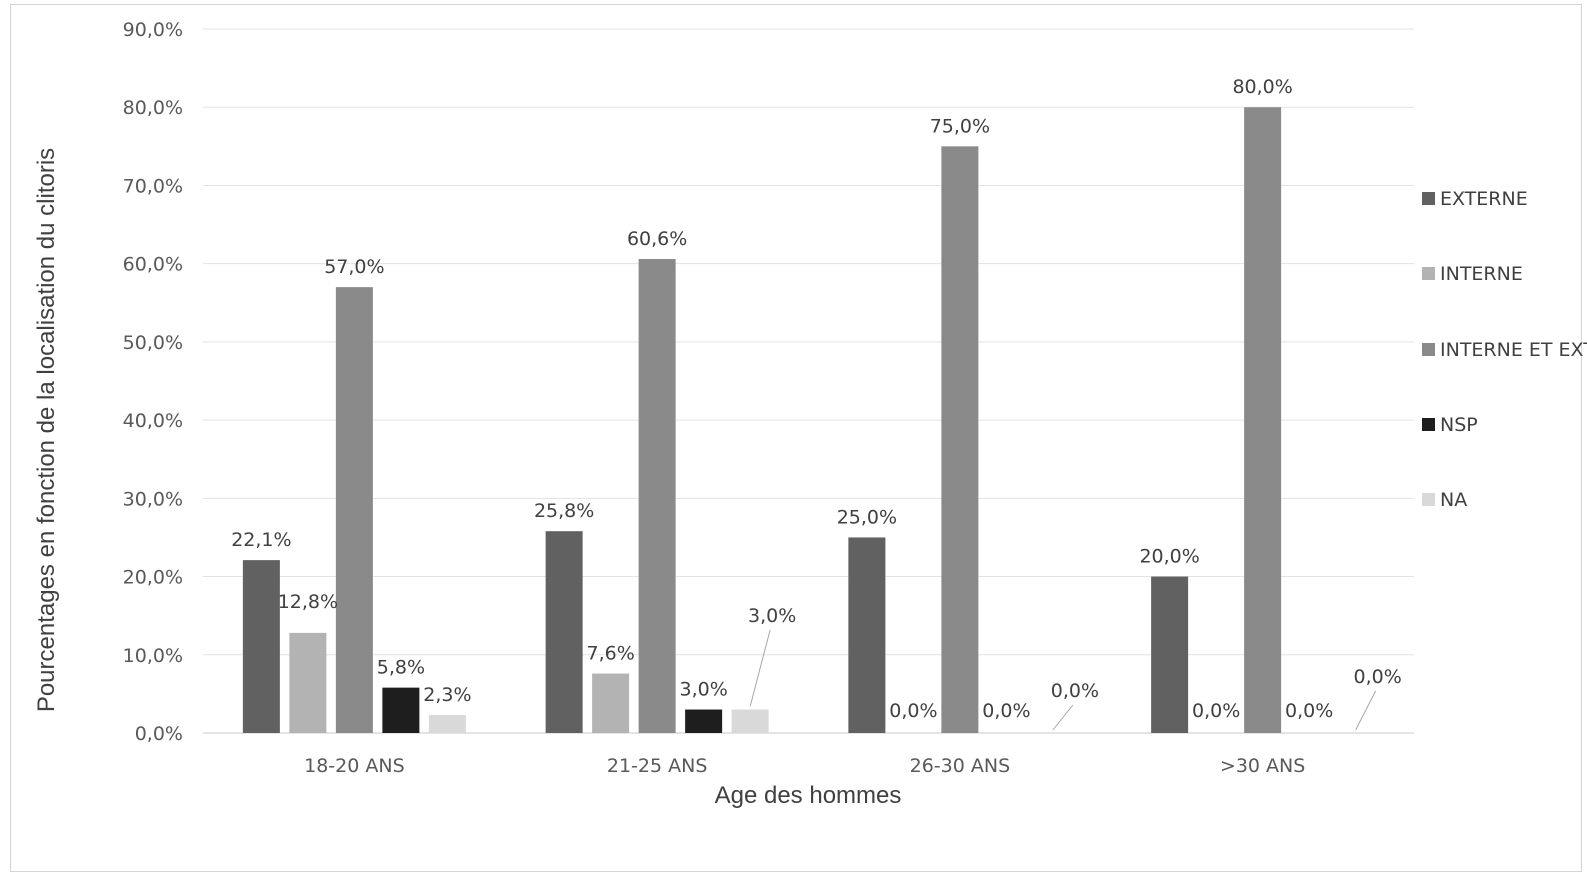 Image resolution: width=1587 pixels, height=878 pixels. Describe the element at coordinates (867, 517) in the screenshot. I see `data-label: 25,0%` at that location.